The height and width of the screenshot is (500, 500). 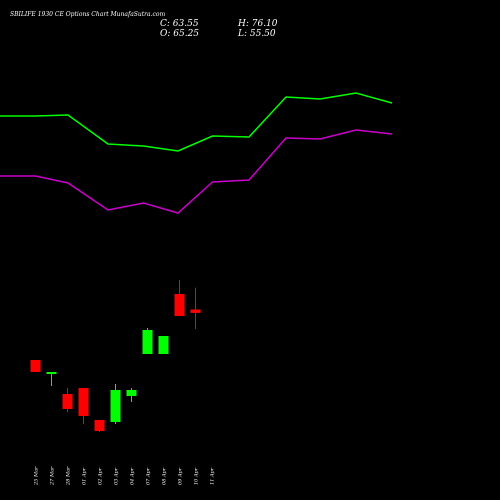 I want to click on date-tick-label: 11 Apr, so click(x=213, y=476).